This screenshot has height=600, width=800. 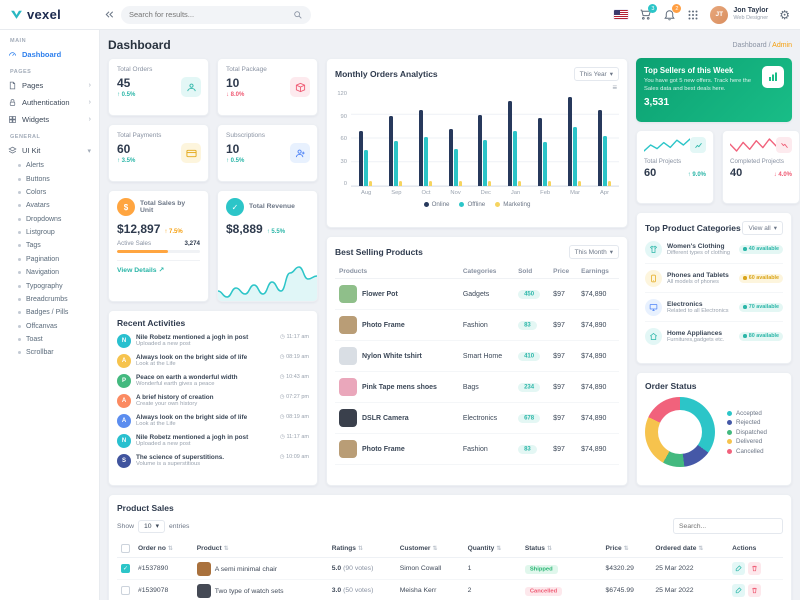 What do you see at coordinates (49, 352) in the screenshot?
I see `sidebar-item-scrollbar: Scrollbar` at bounding box center [49, 352].